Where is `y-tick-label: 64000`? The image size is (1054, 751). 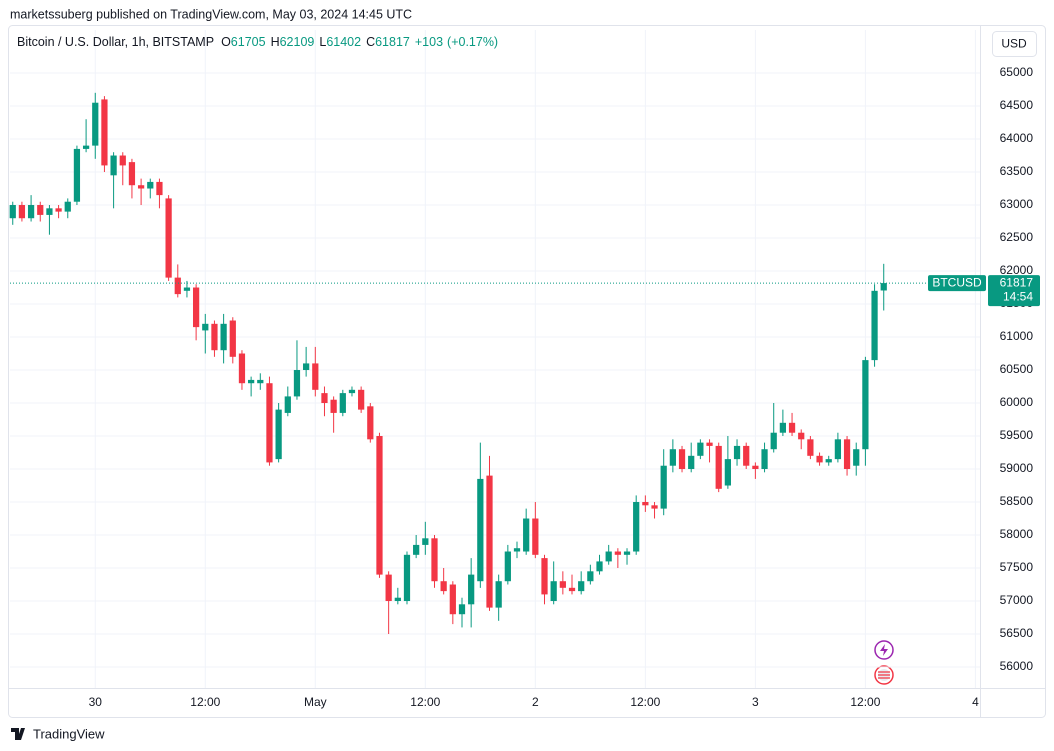
y-tick-label: 64000 is located at coordinates (1017, 138).